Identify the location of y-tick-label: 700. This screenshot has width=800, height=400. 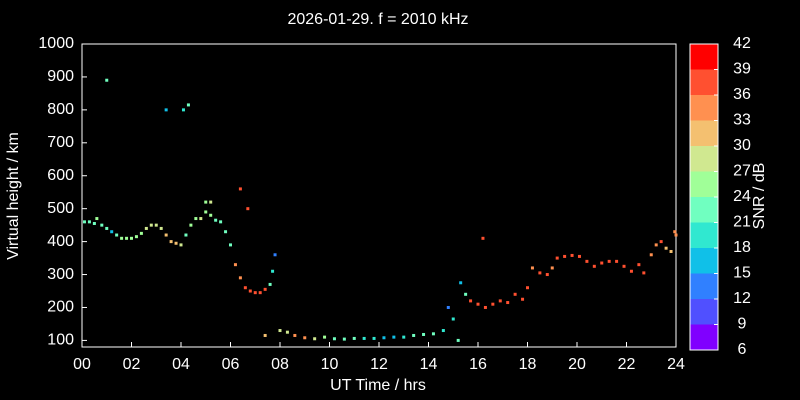
(60, 142).